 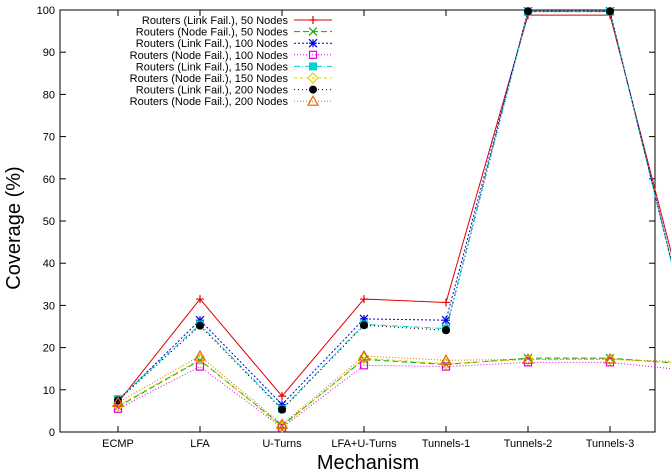 I want to click on legend-entry: Routers (Link Fail.), 200 Nodes, so click(x=234, y=91).